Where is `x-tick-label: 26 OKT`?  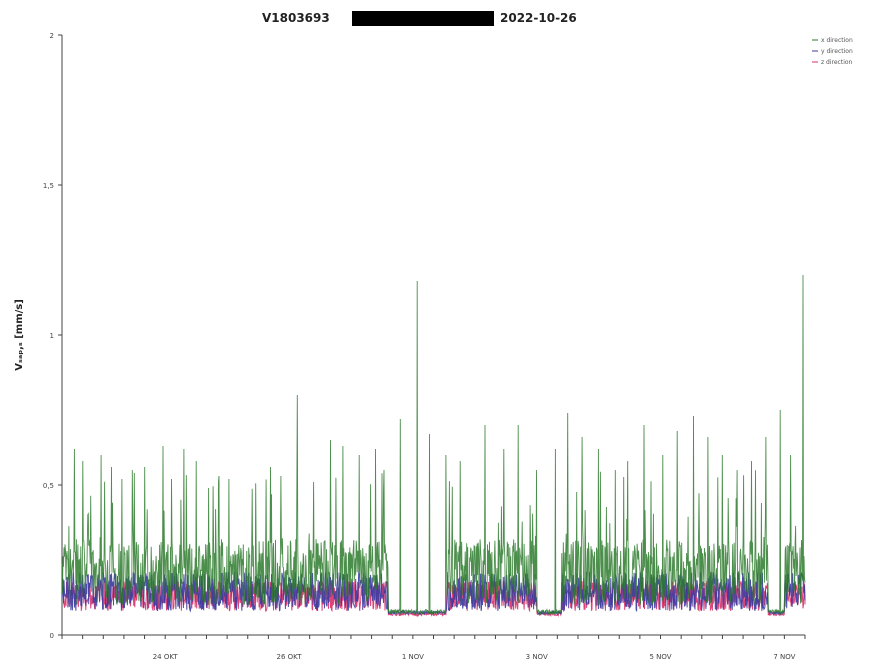 x-tick-label: 26 OKT is located at coordinates (290, 657).